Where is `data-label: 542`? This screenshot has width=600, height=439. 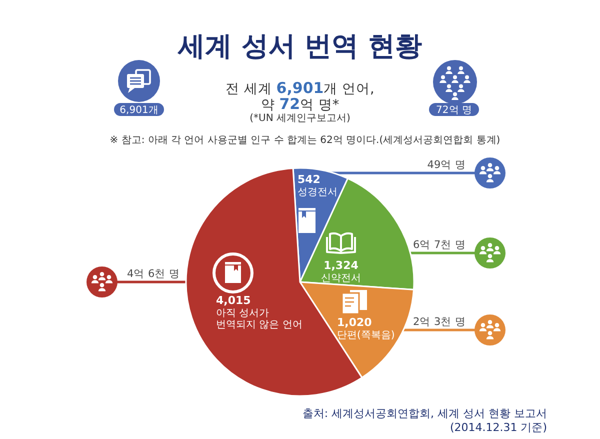 data-label: 542 is located at coordinates (309, 179).